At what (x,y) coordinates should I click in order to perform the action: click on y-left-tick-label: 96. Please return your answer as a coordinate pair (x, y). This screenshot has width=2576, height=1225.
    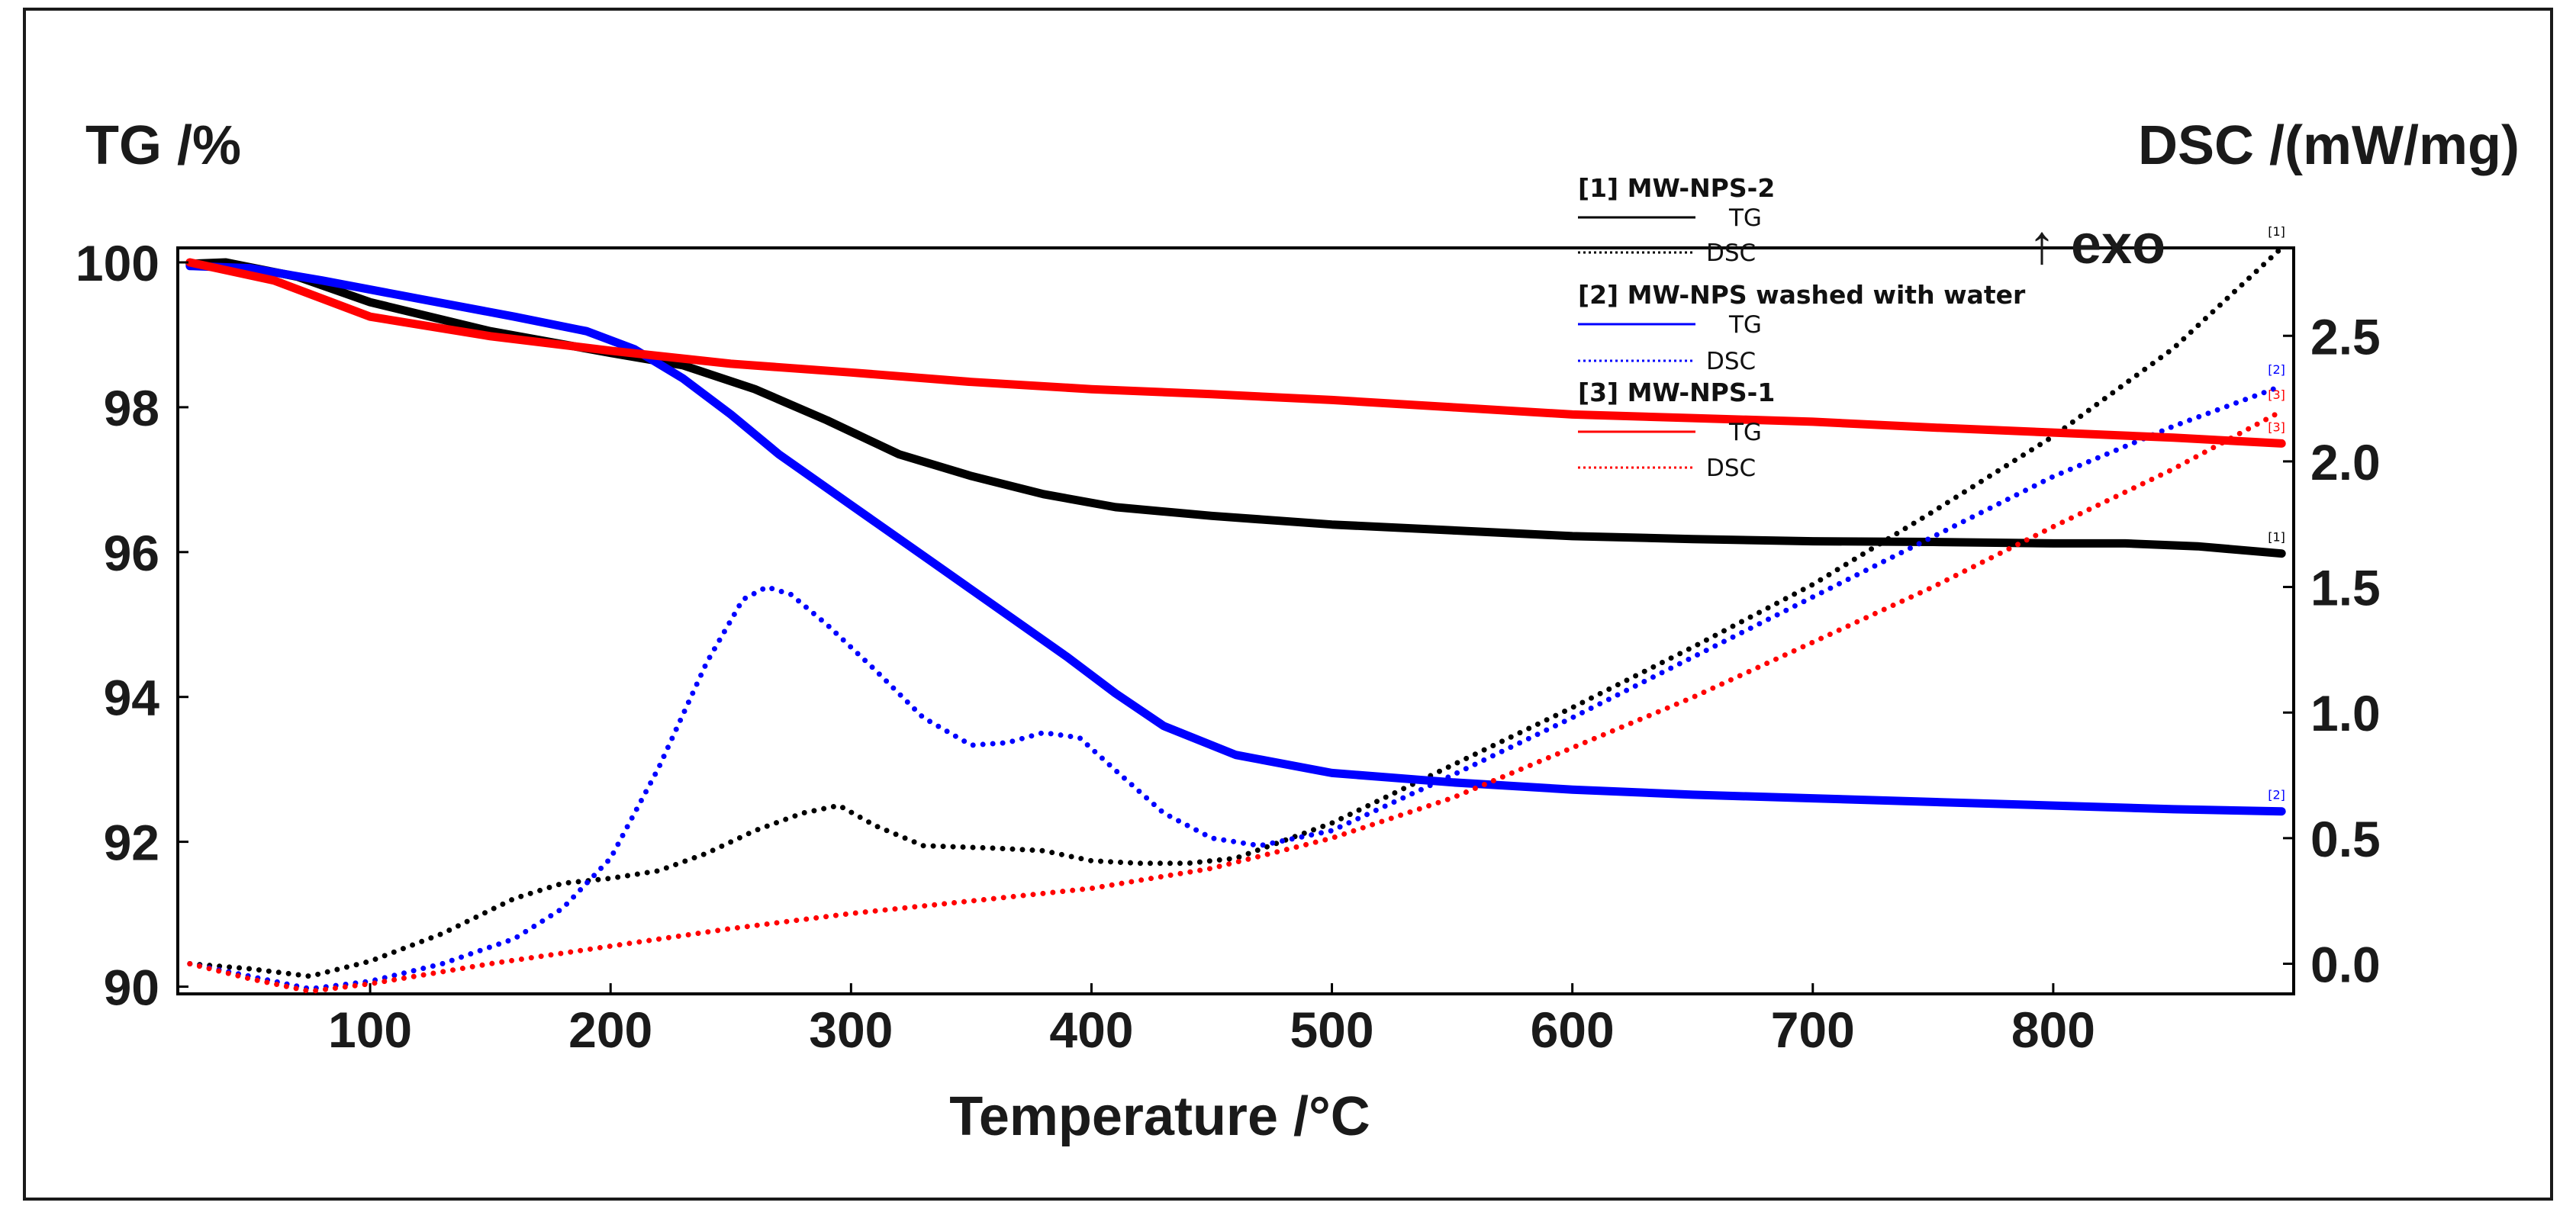
    Looking at the image, I should click on (131, 553).